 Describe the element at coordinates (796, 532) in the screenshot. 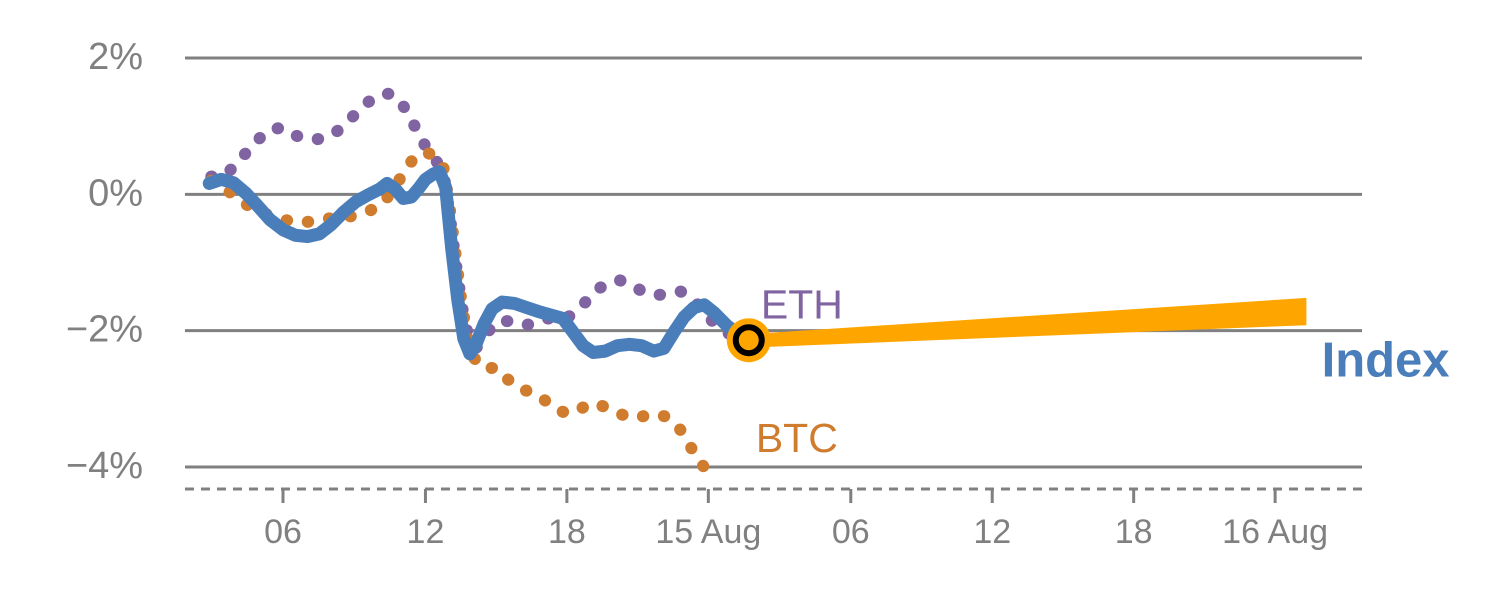

I see `x-axis-labels: 06 12 18 15 Aug 06 12 18 16 Aug` at that location.